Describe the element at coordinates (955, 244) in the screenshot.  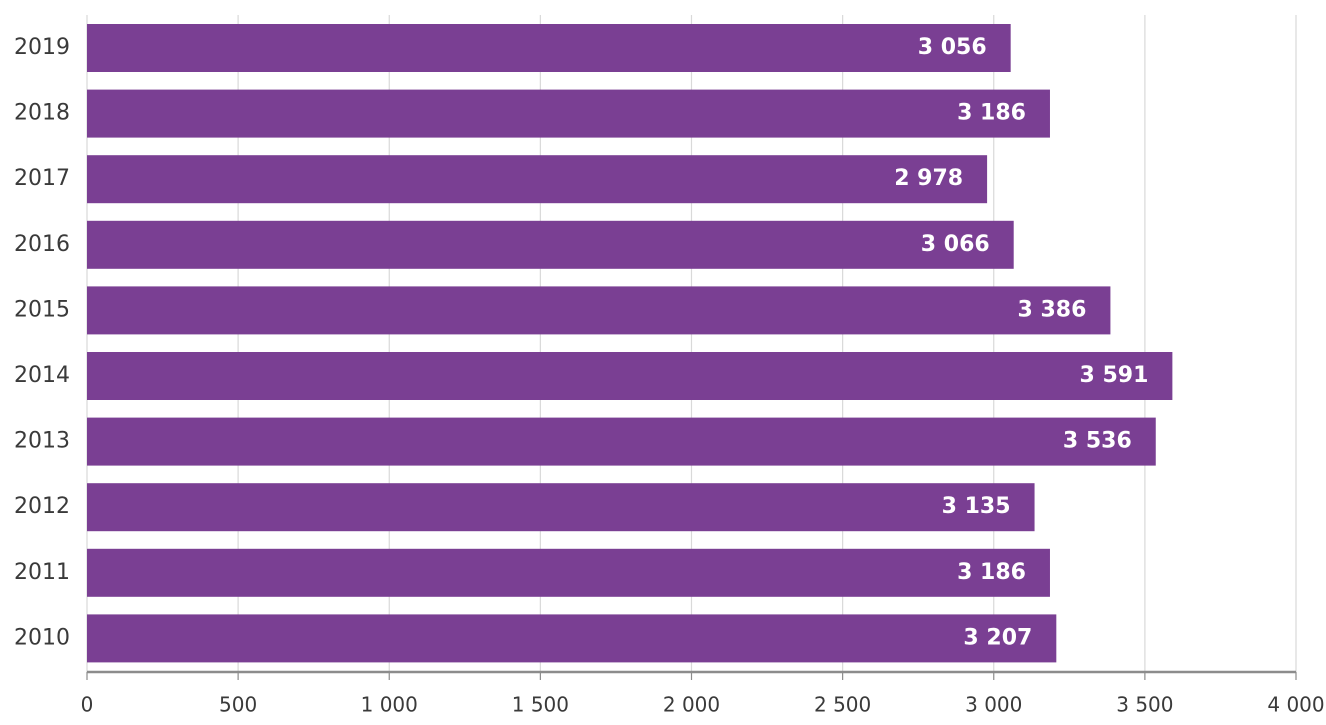
I see `data-label-2016: 3 066` at that location.